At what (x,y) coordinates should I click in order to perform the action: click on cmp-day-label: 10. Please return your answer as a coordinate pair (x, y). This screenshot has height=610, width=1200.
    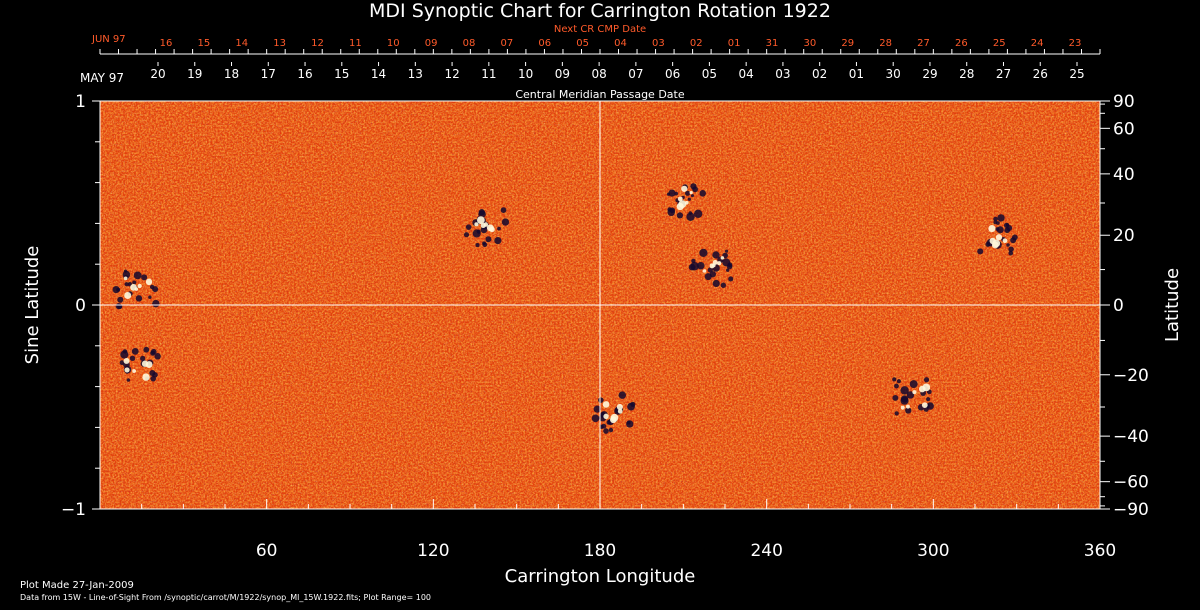
    Looking at the image, I should click on (525, 74).